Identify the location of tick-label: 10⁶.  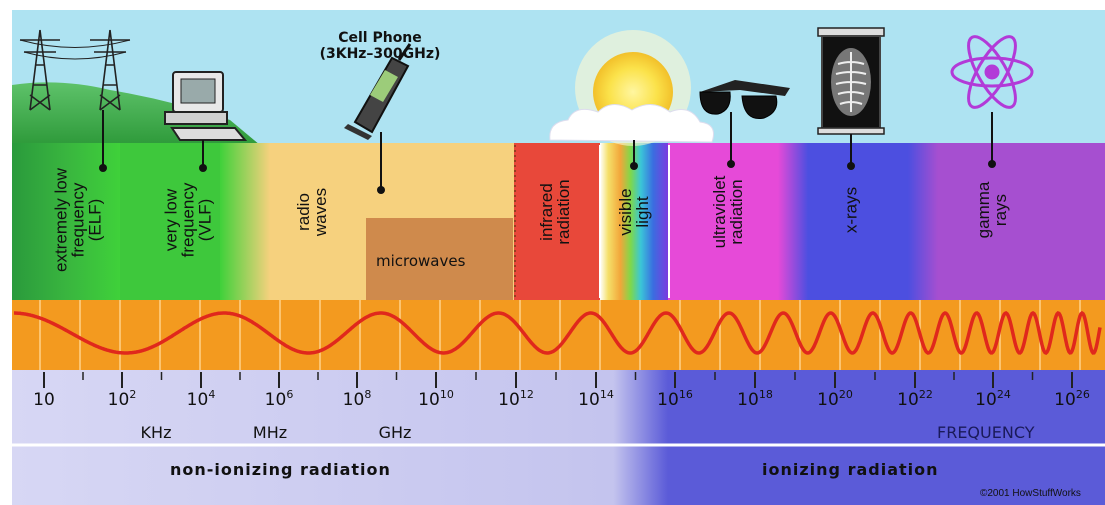
(279, 399).